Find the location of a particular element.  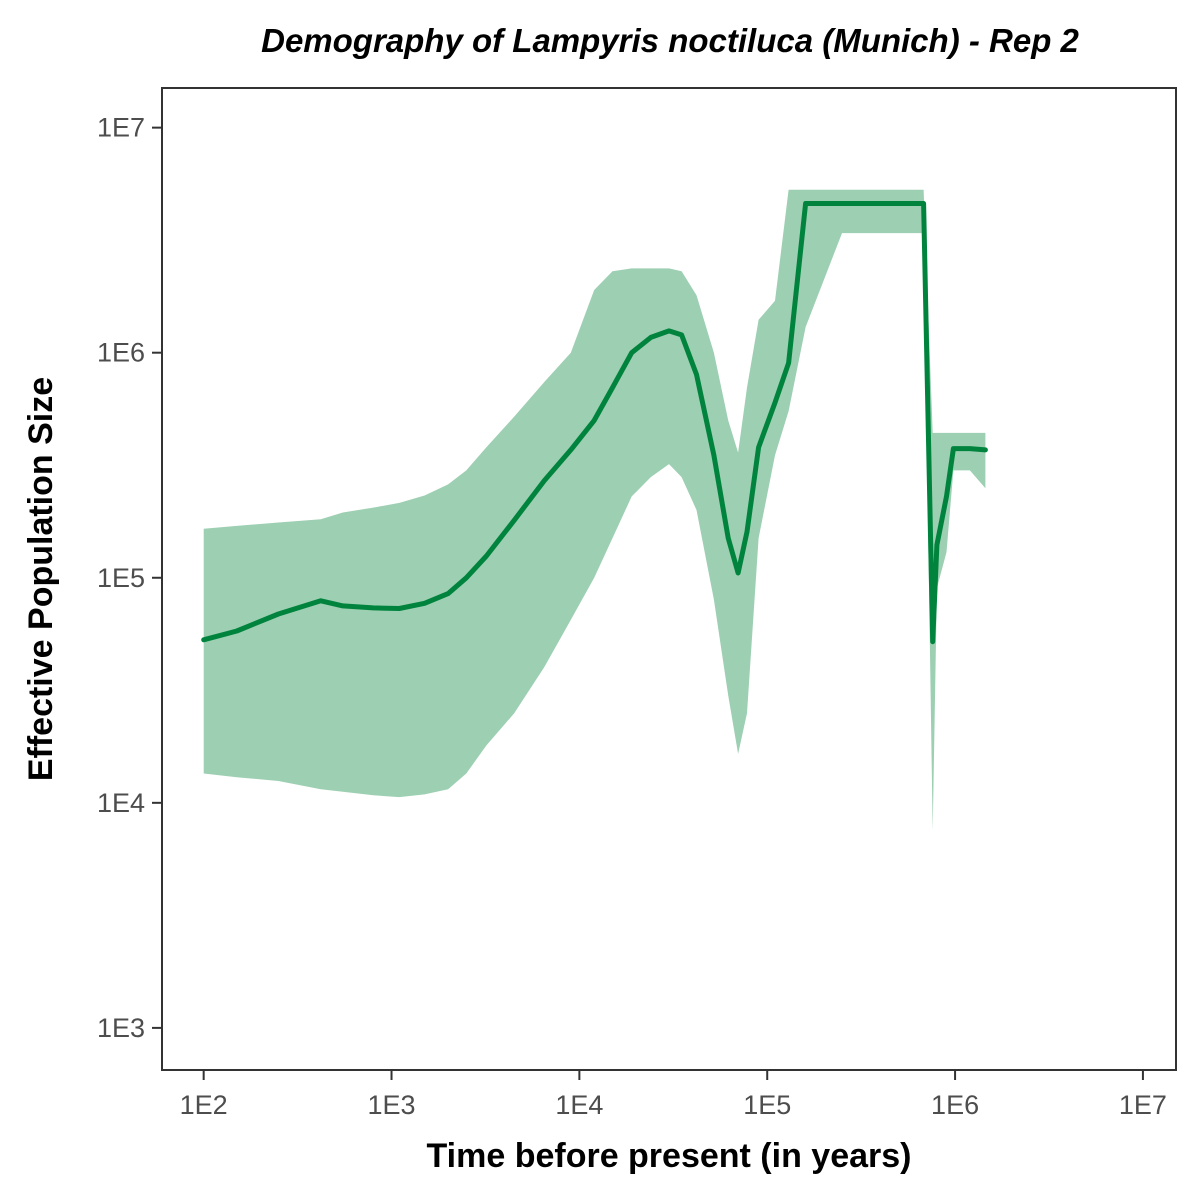

y-axis: 1E3 1E4 1E5 1E6 1E7 is located at coordinates (129, 578).